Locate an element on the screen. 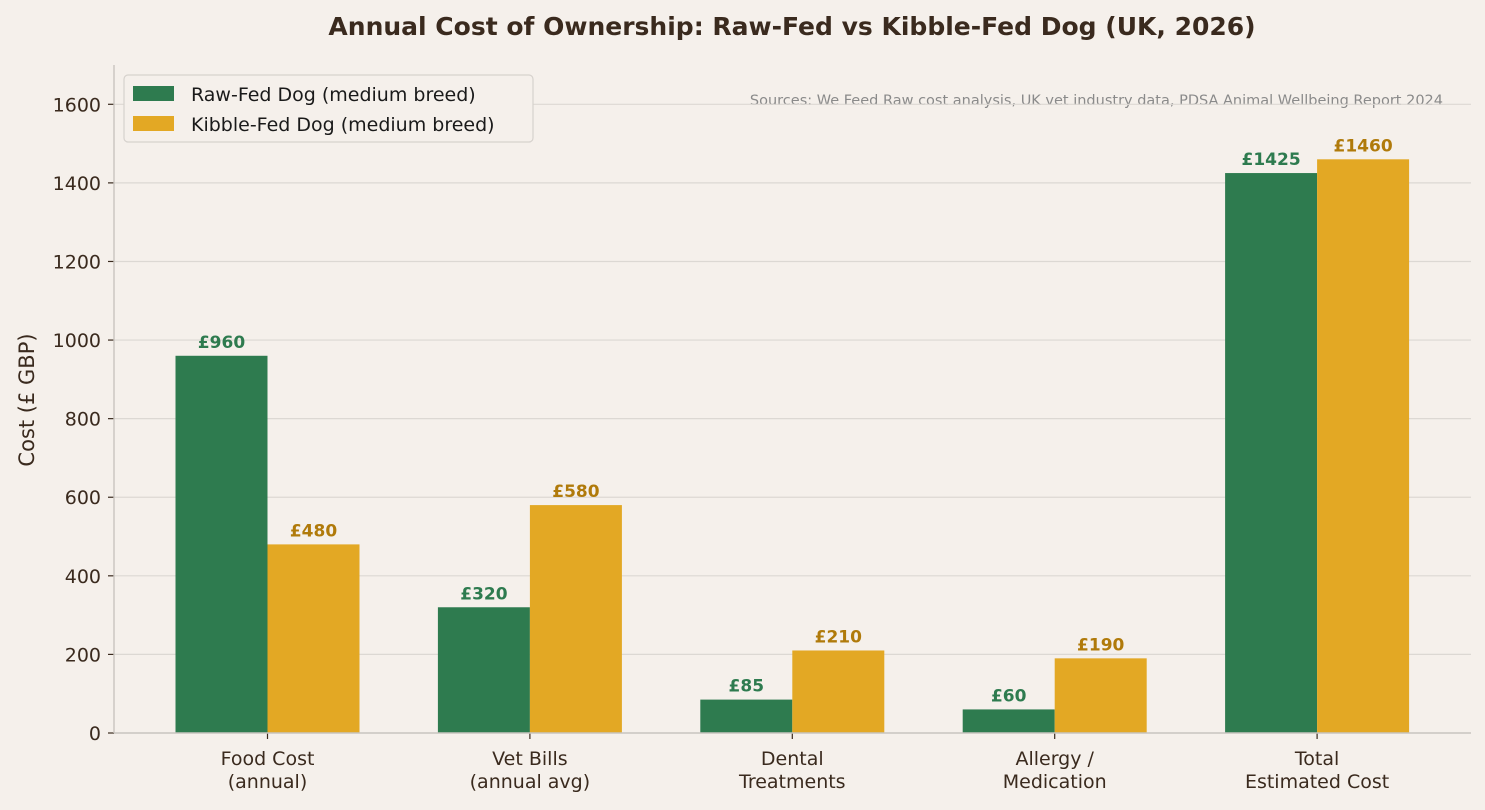  legend-label: Kibble-Fed Dog (medium breed) is located at coordinates (343, 125).